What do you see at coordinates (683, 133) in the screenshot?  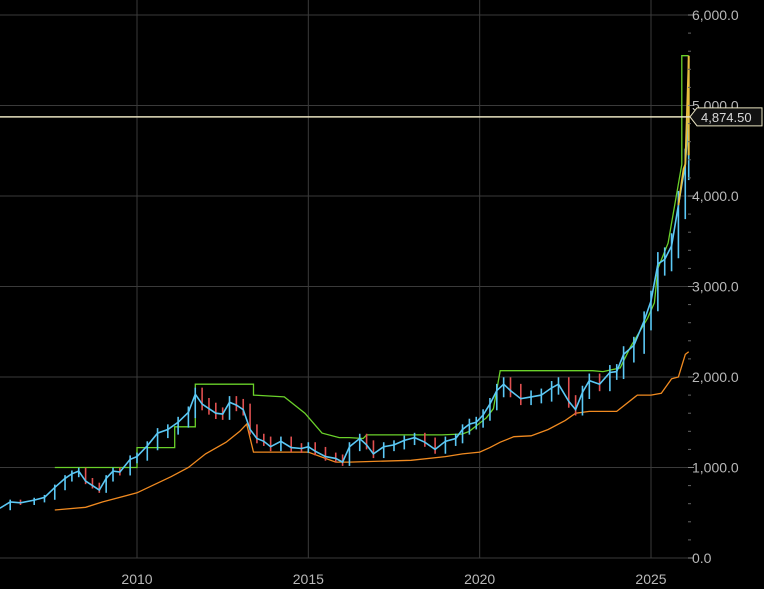 I see `recent-price-spike` at bounding box center [683, 133].